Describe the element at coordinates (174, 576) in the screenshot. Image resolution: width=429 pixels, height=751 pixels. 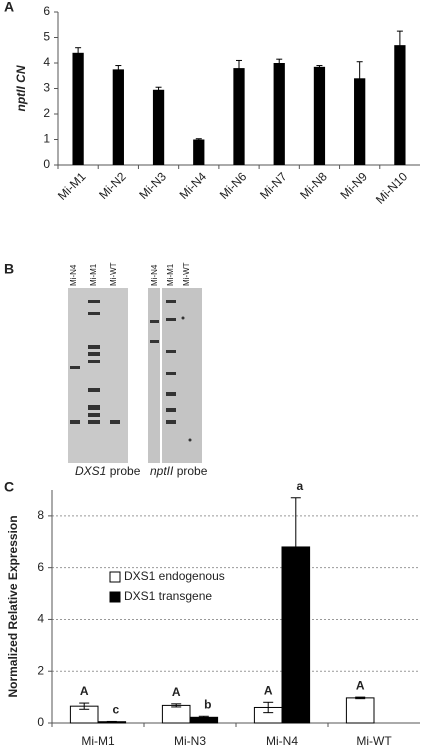
I see `legend-label: DXS1 endogenous` at that location.